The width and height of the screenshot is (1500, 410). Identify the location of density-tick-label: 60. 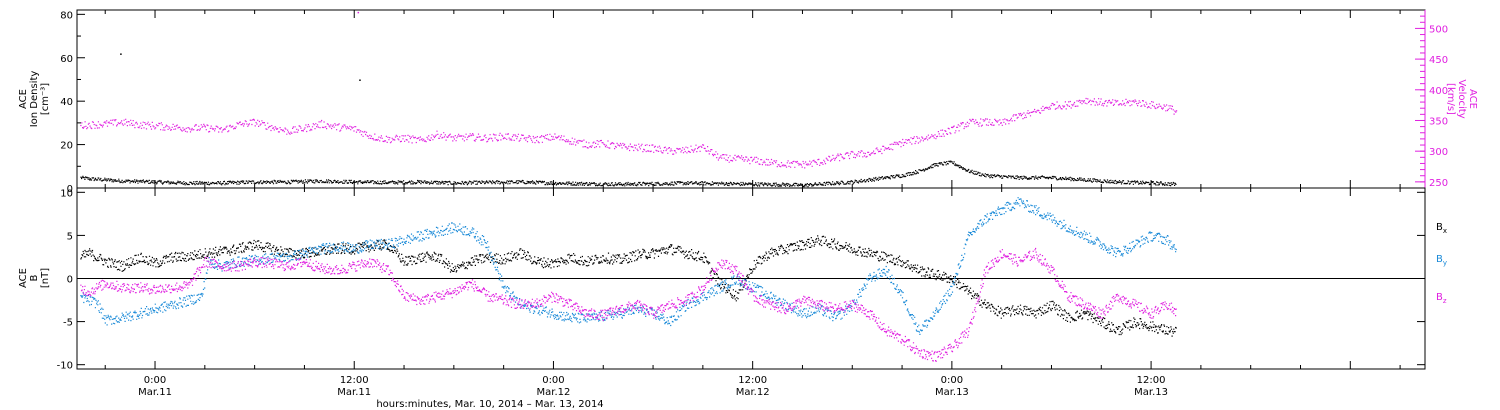
(66, 59).